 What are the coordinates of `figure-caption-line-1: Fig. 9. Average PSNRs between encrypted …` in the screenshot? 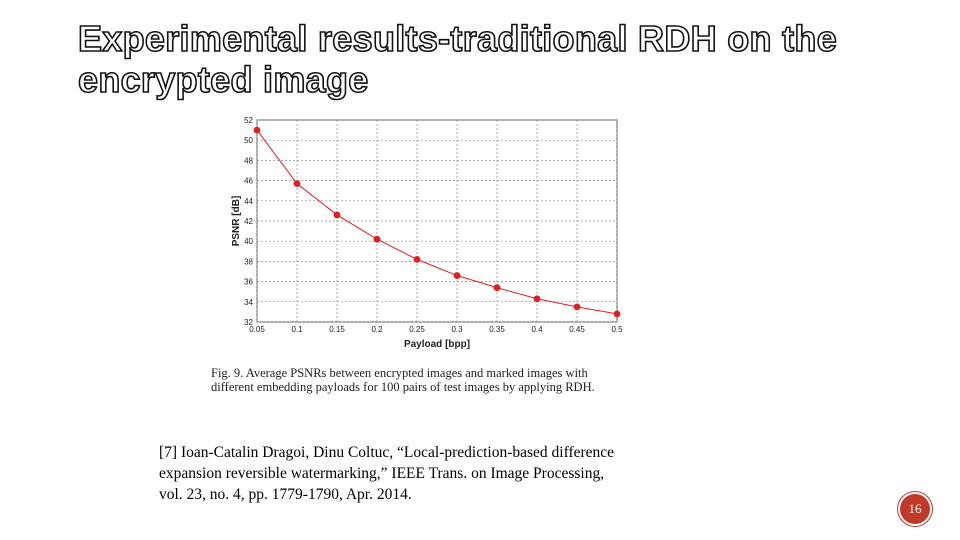 It's located at (399, 373).